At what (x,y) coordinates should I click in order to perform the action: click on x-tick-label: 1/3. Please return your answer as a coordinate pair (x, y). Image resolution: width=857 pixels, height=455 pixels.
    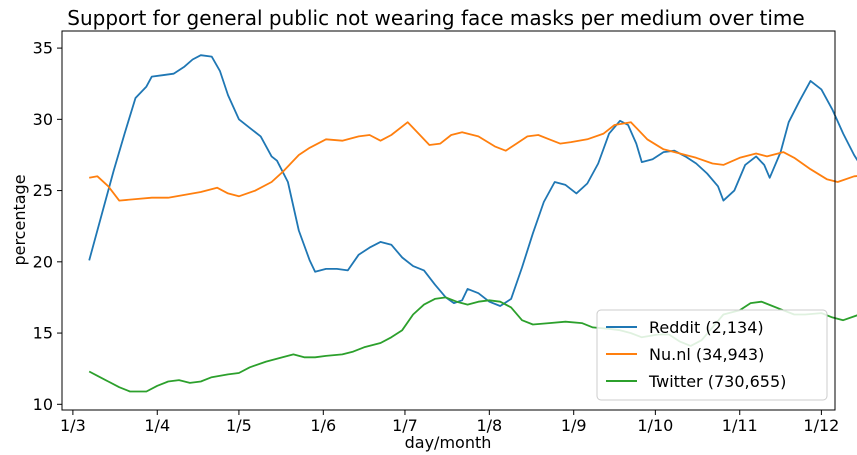
    Looking at the image, I should click on (73, 425).